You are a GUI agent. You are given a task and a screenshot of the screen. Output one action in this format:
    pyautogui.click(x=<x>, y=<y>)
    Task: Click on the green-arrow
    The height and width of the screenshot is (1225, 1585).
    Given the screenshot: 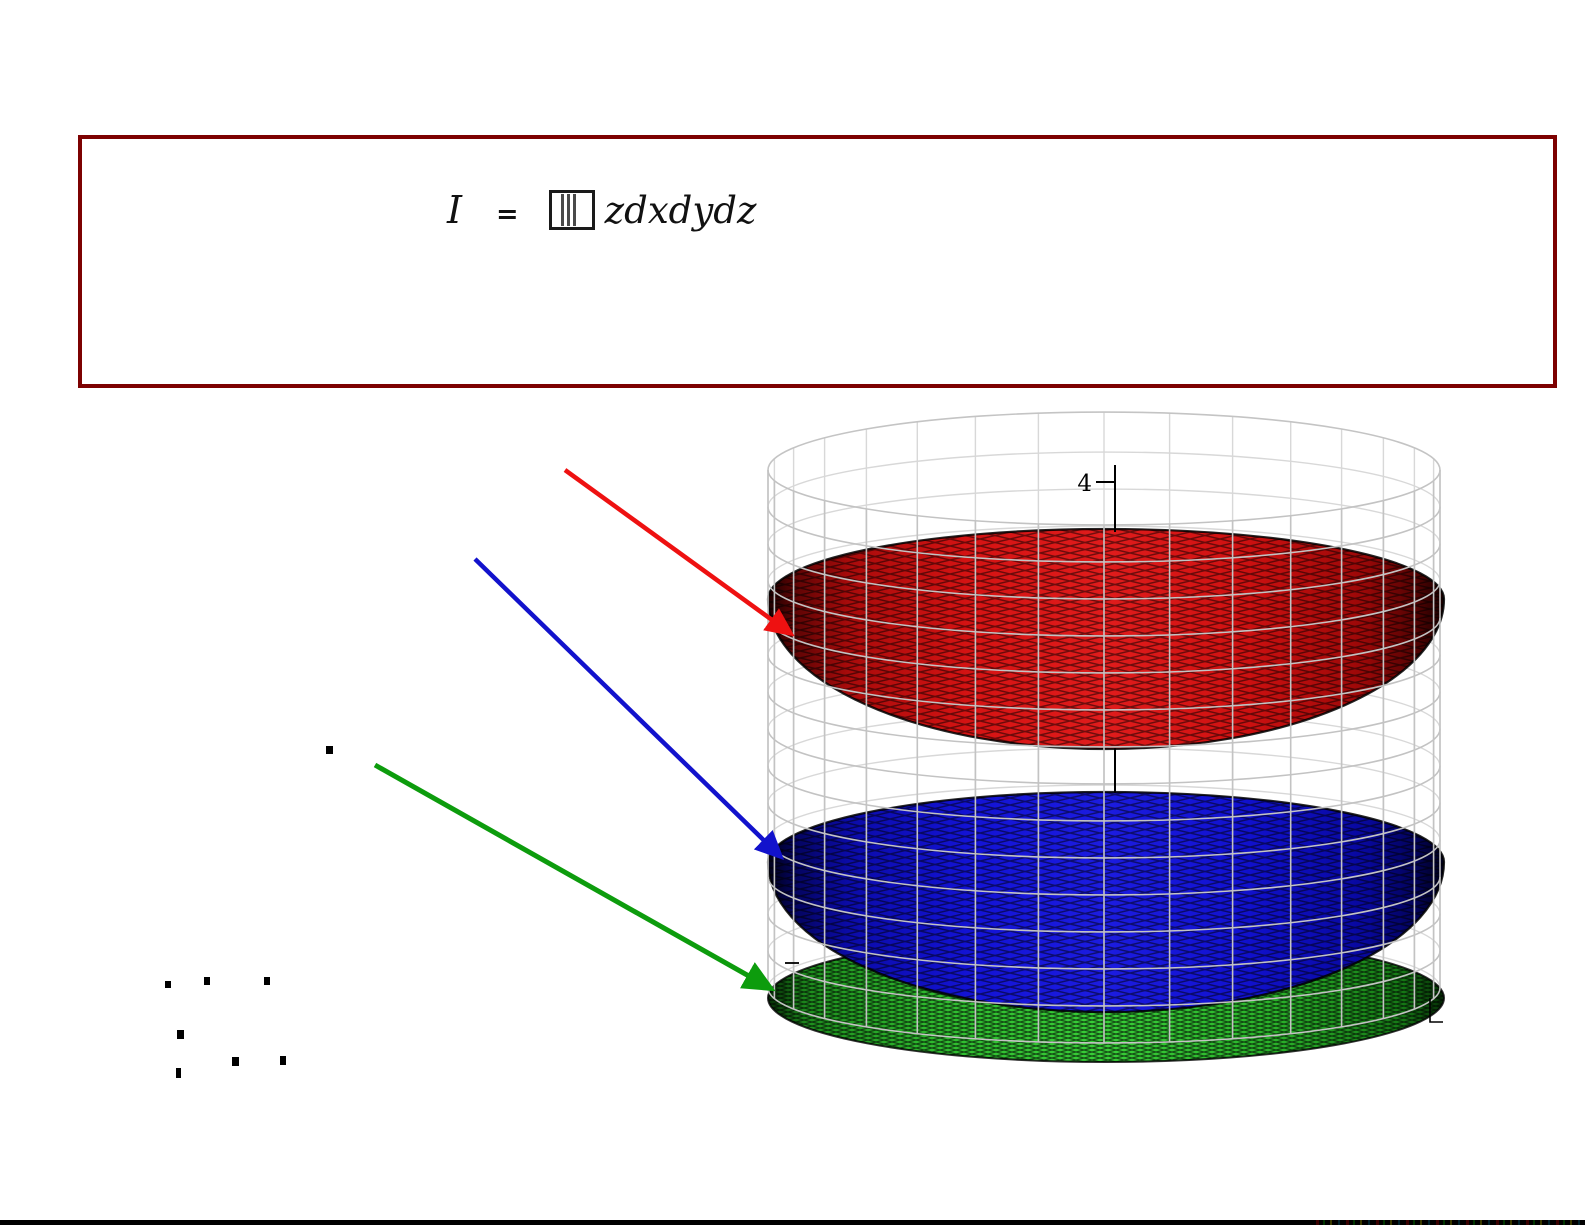 What is the action you would take?
    pyautogui.click(x=574, y=877)
    